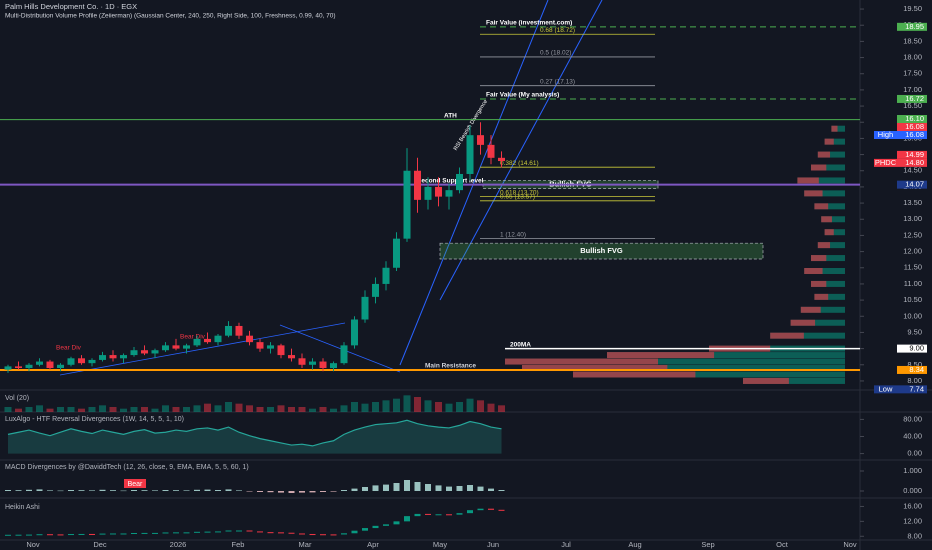 Image resolution: width=932 pixels, height=550 pixels. I want to click on y-tick-label: 10.00, so click(912, 315).